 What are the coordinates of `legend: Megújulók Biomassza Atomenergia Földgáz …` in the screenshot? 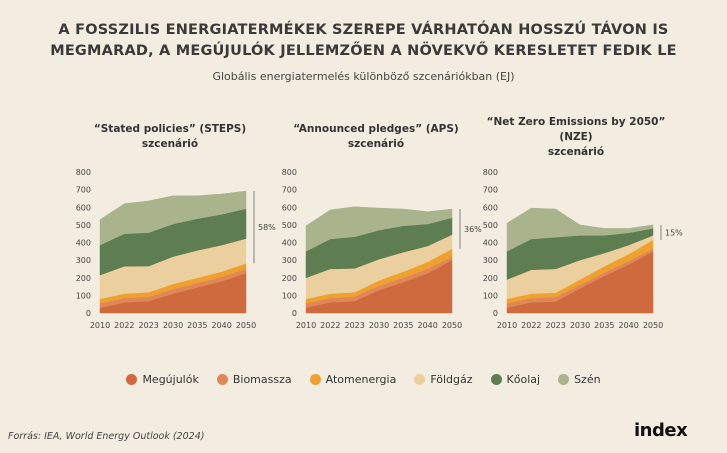 It's located at (363, 379).